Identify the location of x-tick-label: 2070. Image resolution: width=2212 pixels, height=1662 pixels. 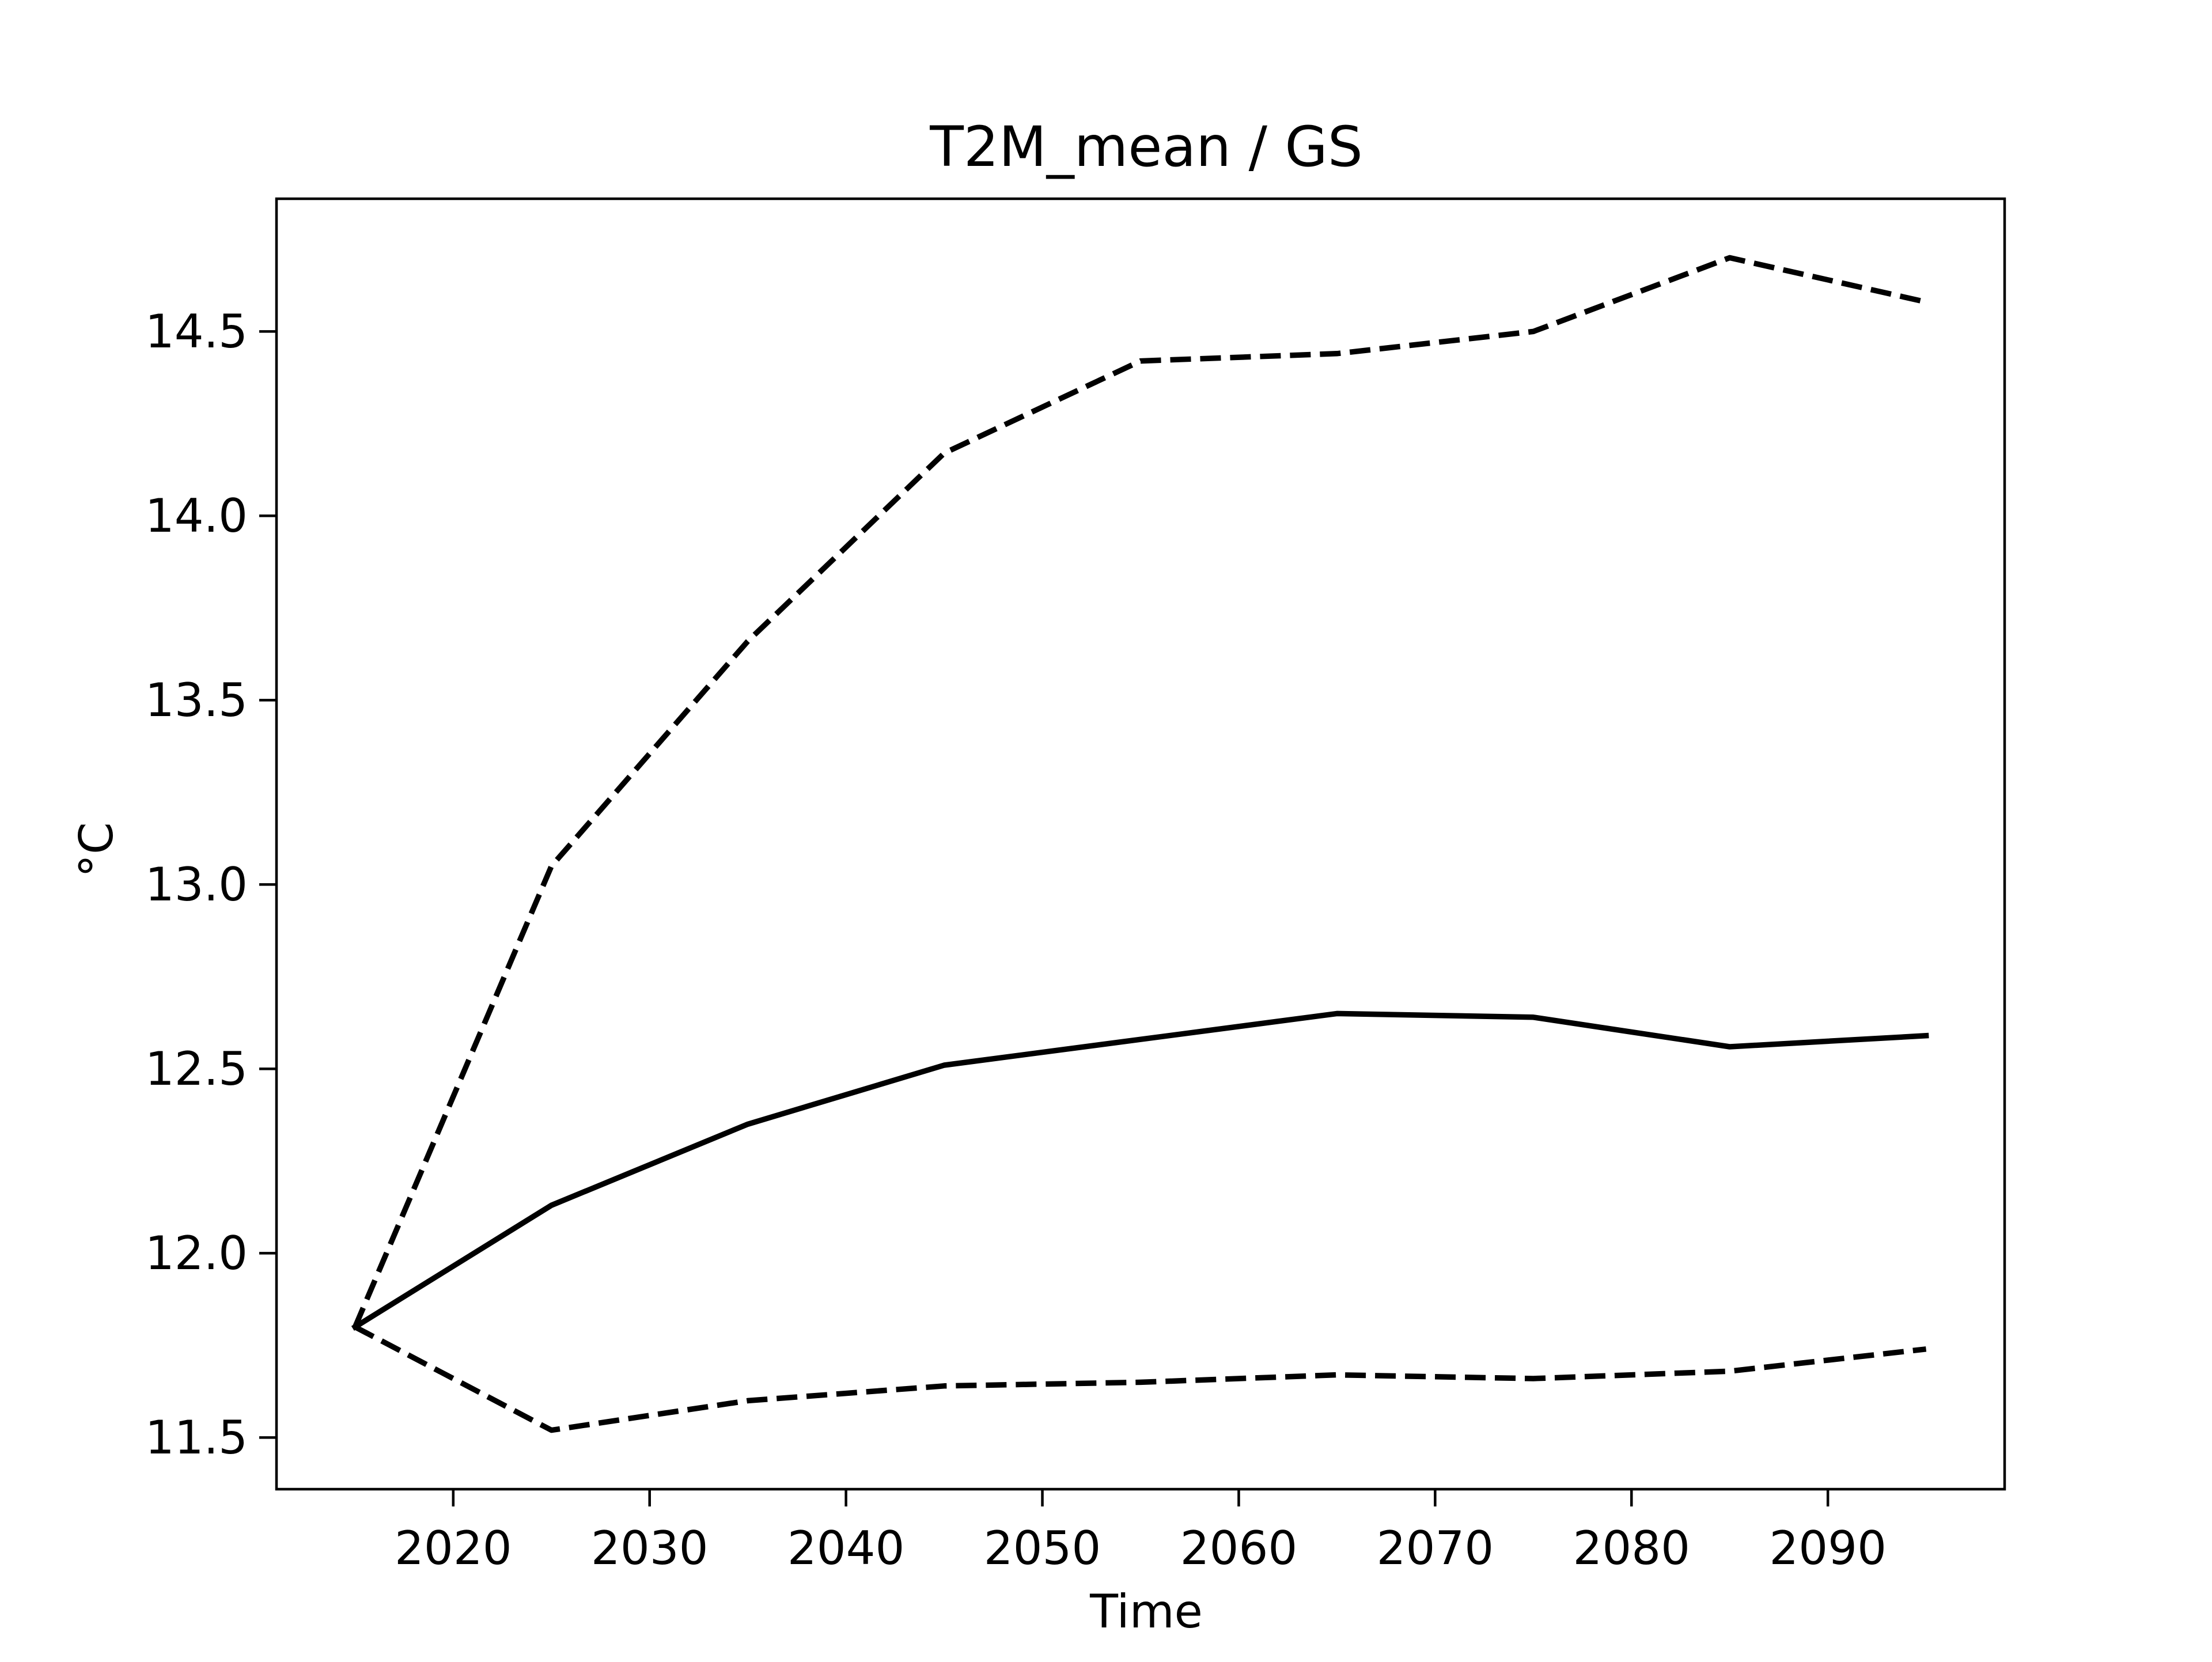
(1435, 1548).